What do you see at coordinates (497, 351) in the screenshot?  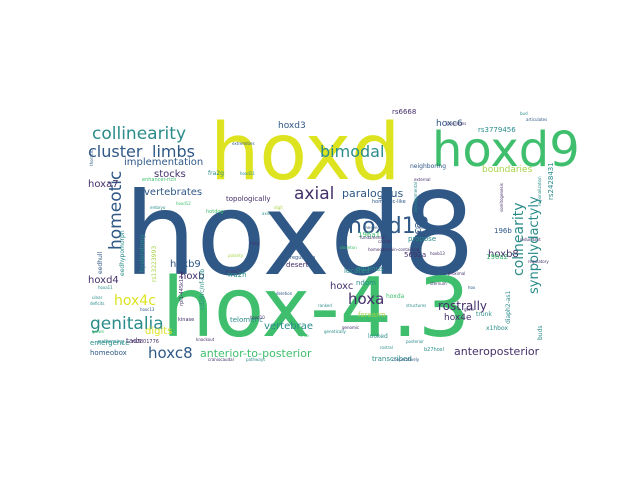 I see `word: anteroposterior` at bounding box center [497, 351].